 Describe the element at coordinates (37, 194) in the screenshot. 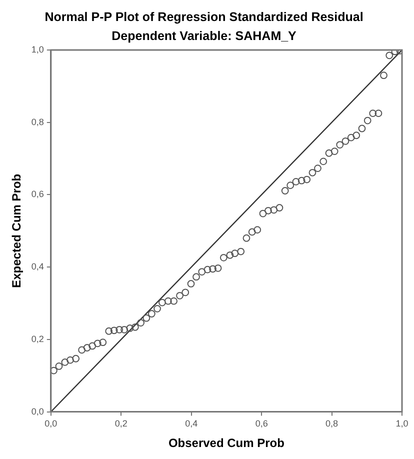

I see `y-tick-label: 0,6` at that location.